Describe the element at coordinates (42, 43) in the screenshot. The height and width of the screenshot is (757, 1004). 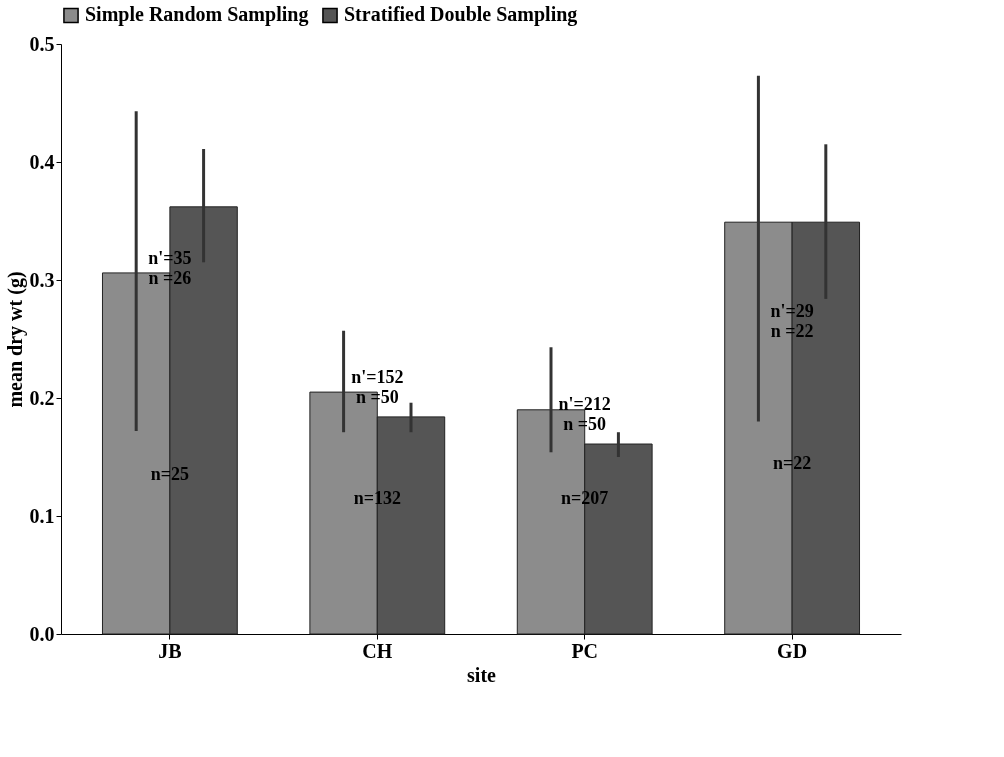
I see `y-tick-label: 0.5` at that location.